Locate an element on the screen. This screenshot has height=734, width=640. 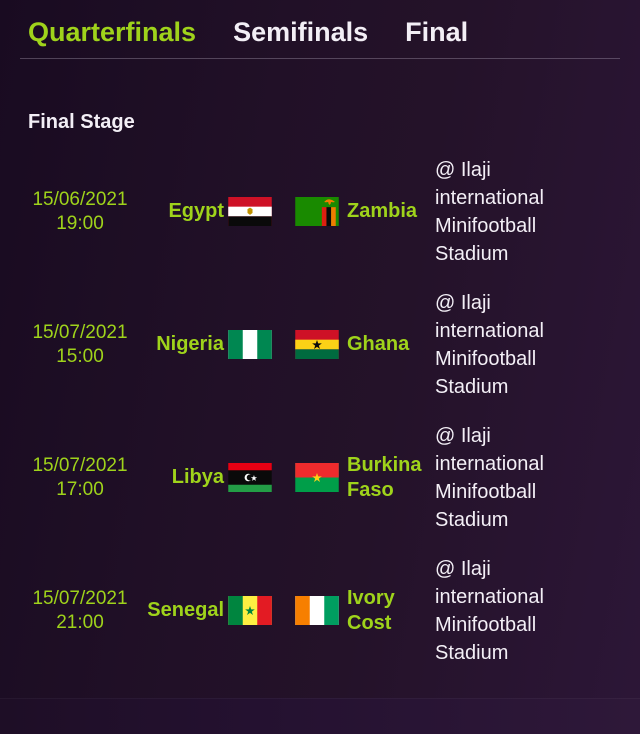
match-datetime: 15/07/2021 17:00 is located at coordinates (80, 478).